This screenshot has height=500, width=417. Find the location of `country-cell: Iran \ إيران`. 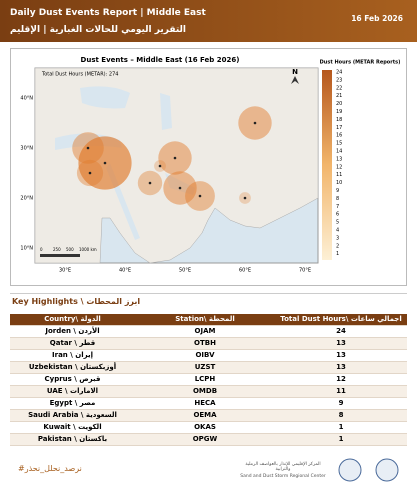

country-cell: Iran \ إيران is located at coordinates (72, 355).